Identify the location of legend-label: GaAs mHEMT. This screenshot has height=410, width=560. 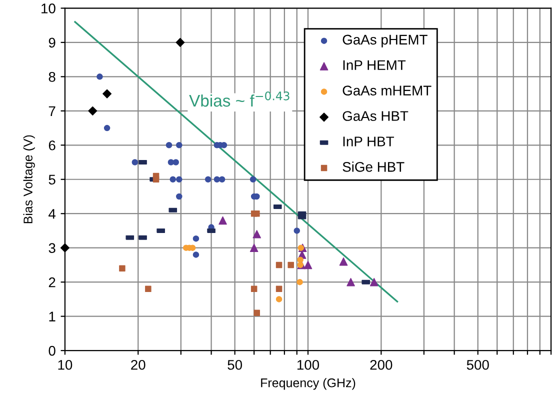
(387, 91).